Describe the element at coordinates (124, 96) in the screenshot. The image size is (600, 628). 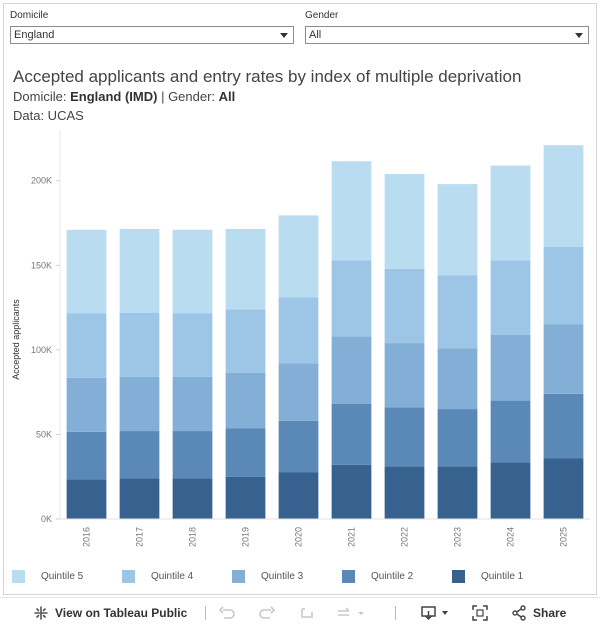
I see `chart-subtitle: Domicile: England (IMD) | Gender: All` at that location.